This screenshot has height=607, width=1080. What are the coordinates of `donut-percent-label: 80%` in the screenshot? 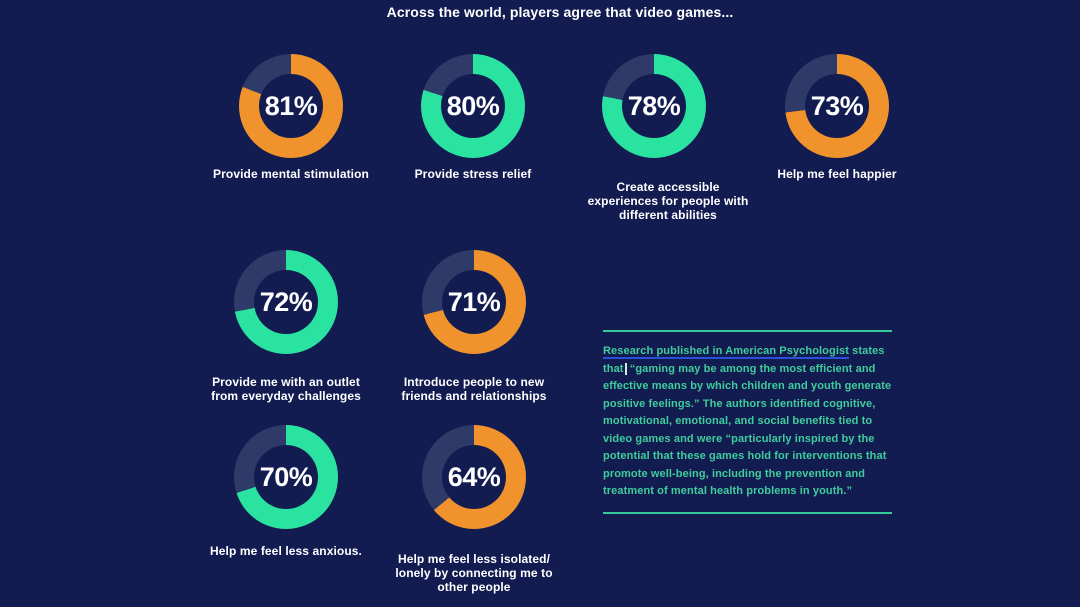 It's located at (473, 105).